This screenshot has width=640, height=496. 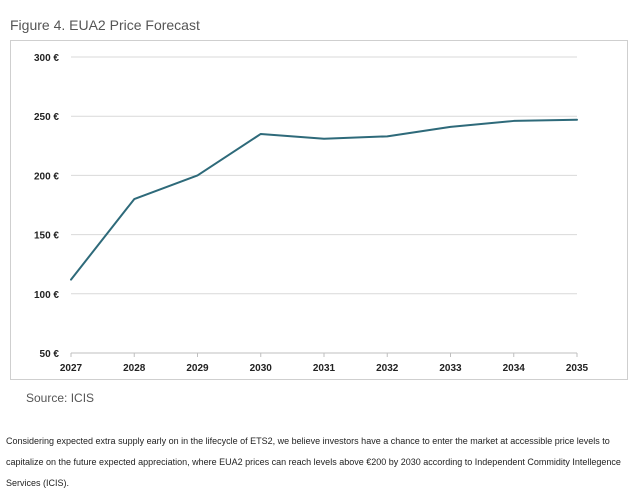 I want to click on x-tick-label: 2035, so click(x=577, y=368).